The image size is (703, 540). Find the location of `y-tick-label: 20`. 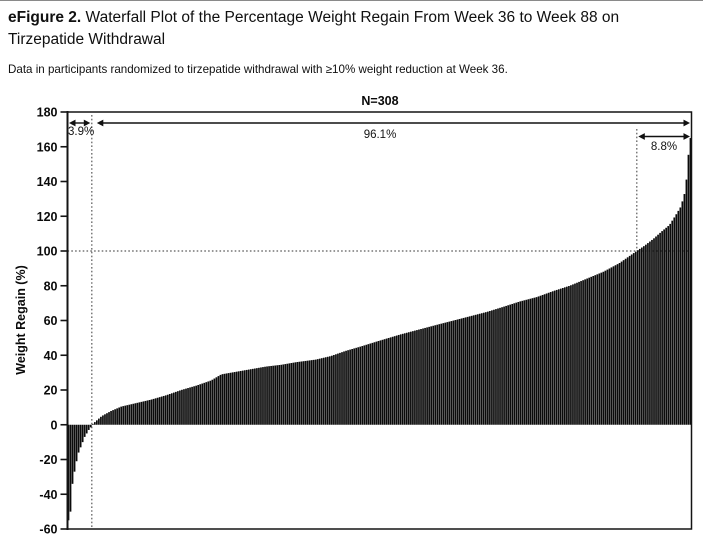

y-tick-label: 20 is located at coordinates (51, 391).